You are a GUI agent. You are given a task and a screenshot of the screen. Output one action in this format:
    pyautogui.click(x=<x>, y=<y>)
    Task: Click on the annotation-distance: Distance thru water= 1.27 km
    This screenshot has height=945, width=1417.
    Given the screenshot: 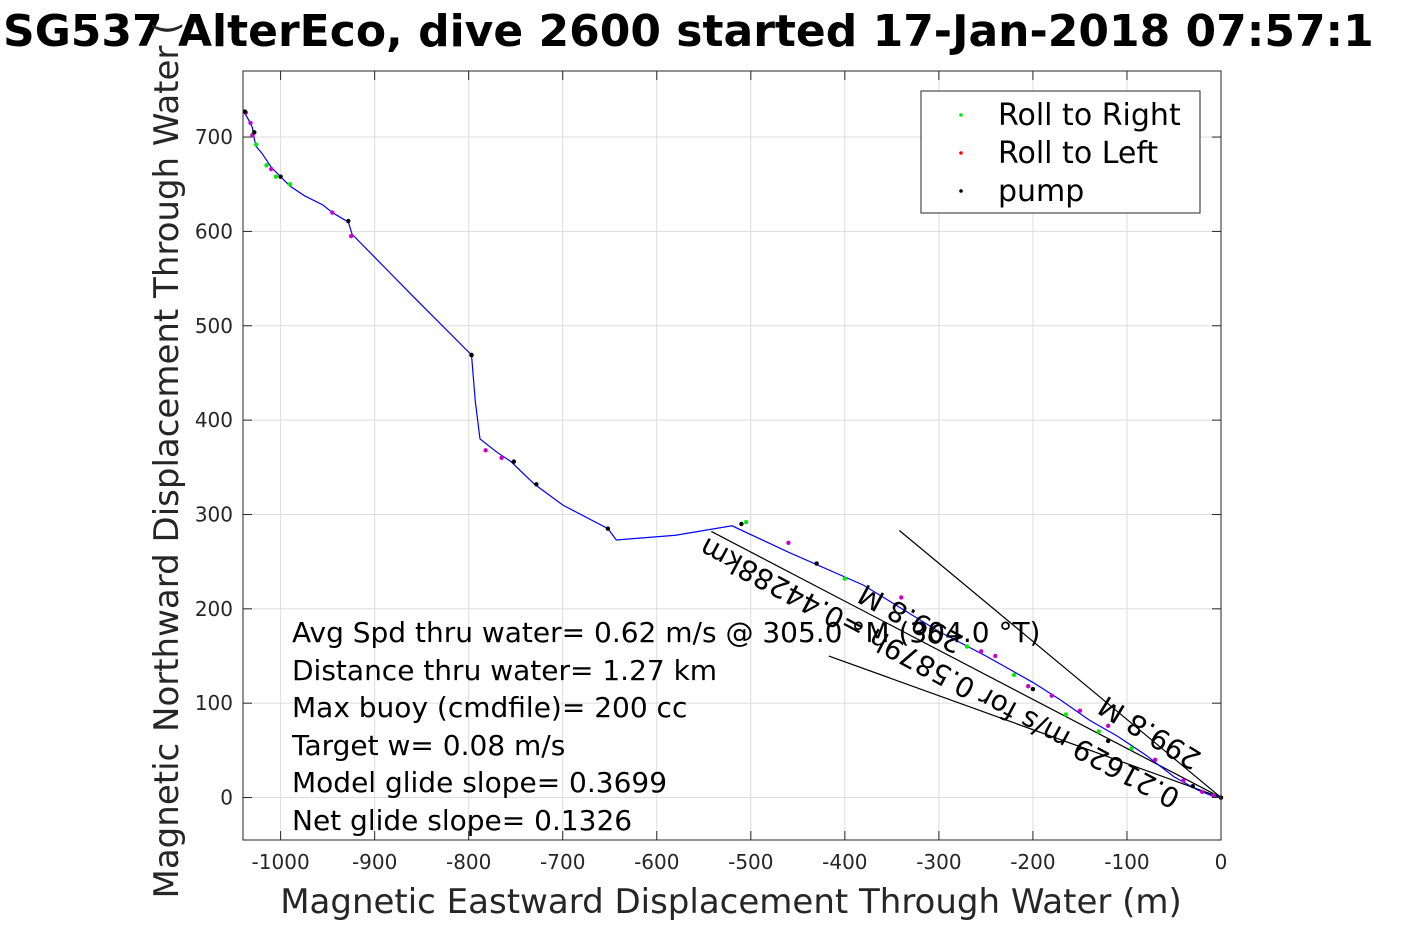 What is the action you would take?
    pyautogui.click(x=504, y=670)
    